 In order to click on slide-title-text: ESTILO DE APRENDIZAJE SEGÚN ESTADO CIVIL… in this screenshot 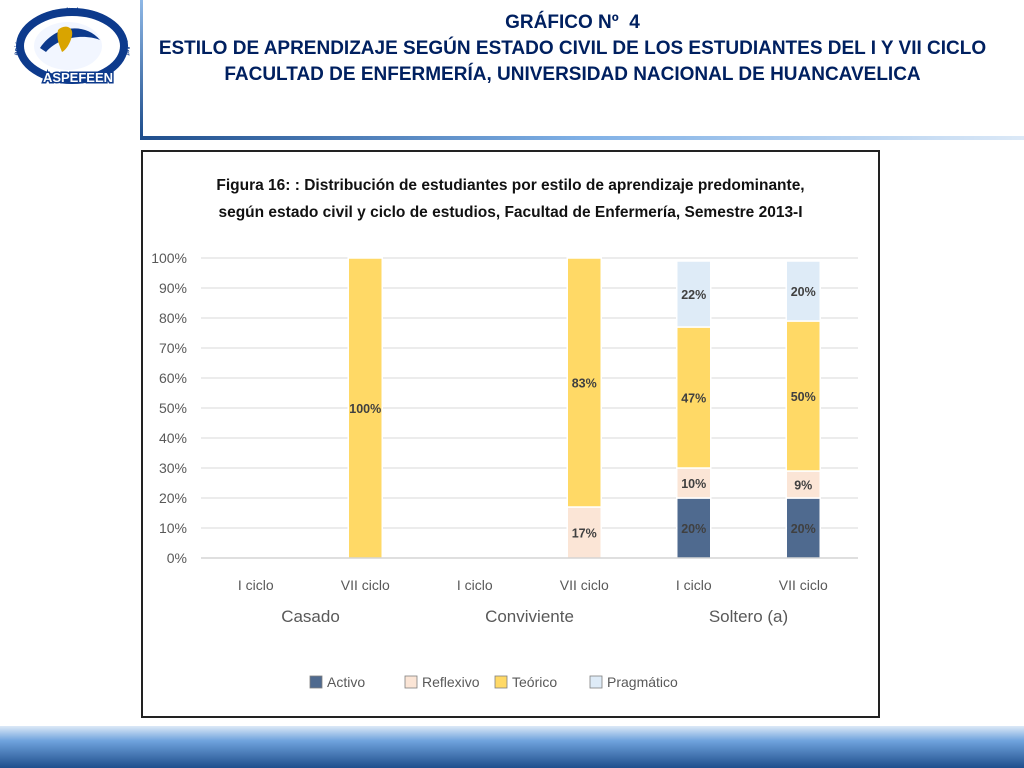, I will do `click(572, 61)`.